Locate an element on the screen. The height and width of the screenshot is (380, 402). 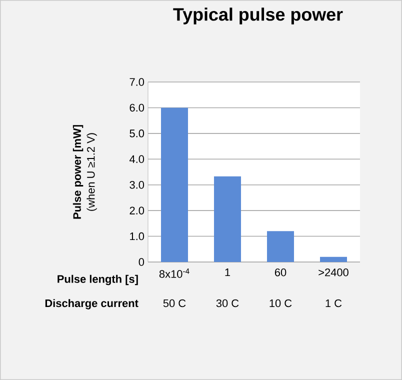
y-tick-label: 5.0 is located at coordinates (137, 134).